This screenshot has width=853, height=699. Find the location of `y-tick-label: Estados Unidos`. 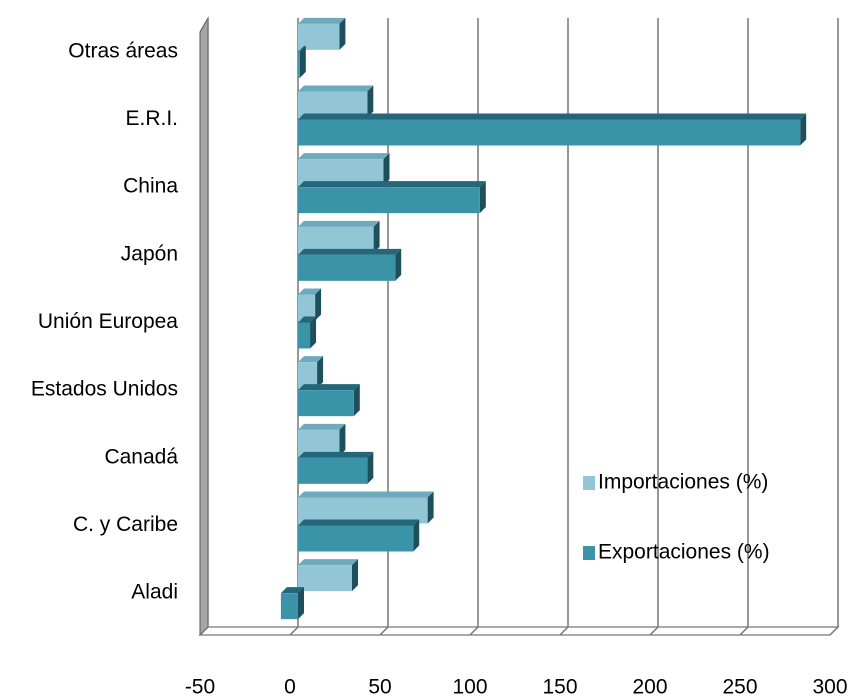

y-tick-label: Estados Unidos is located at coordinates (104, 389).